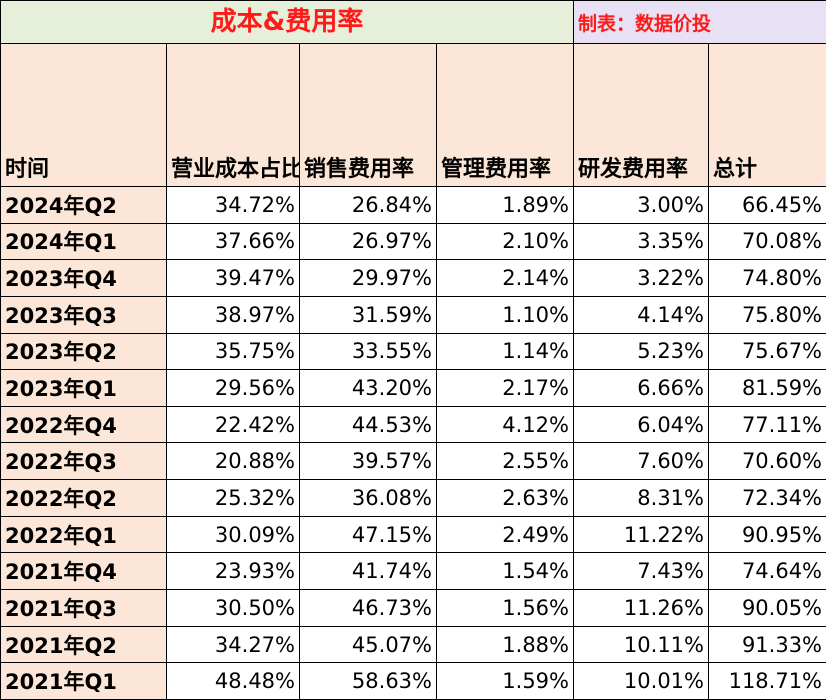 The image size is (826, 700). I want to click on sales-expense-cell: 47.15%, so click(368, 534).